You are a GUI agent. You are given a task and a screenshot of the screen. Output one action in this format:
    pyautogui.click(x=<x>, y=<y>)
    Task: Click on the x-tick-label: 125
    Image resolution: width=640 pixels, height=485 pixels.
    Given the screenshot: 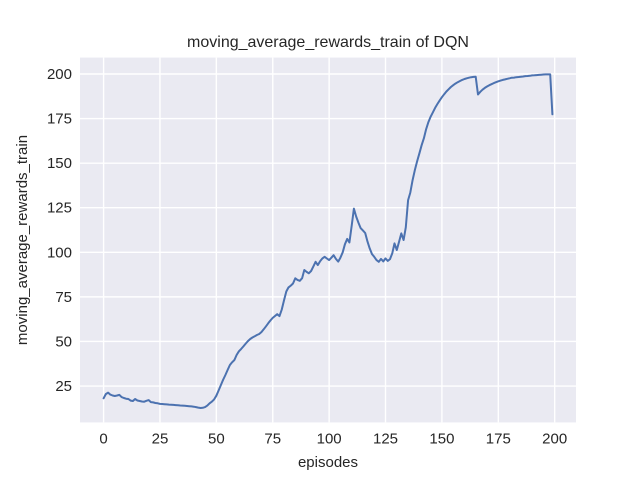 What is the action you would take?
    pyautogui.click(x=385, y=438)
    